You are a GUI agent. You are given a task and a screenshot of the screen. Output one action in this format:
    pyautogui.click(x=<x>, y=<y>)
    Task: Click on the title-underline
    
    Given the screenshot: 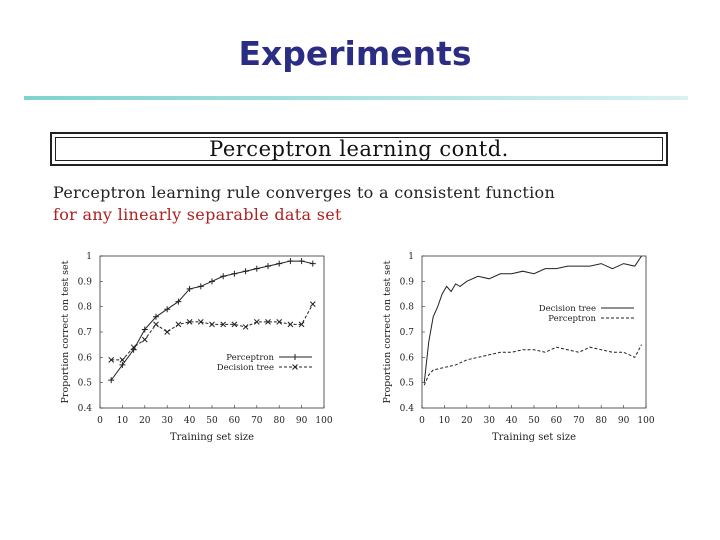 What is the action you would take?
    pyautogui.click(x=356, y=98)
    